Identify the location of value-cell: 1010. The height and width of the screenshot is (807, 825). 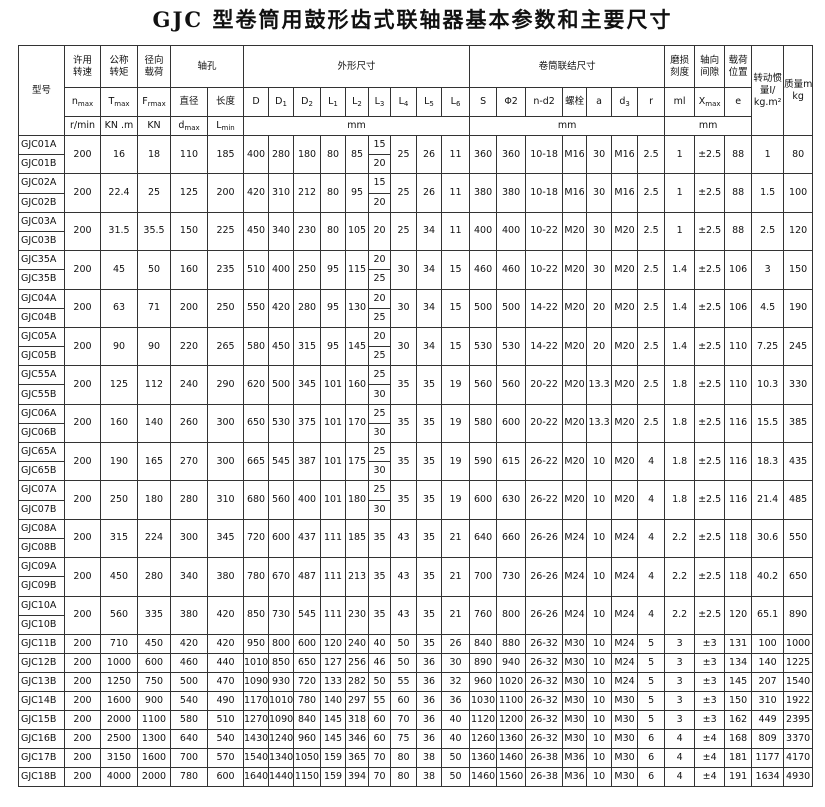
(256, 662).